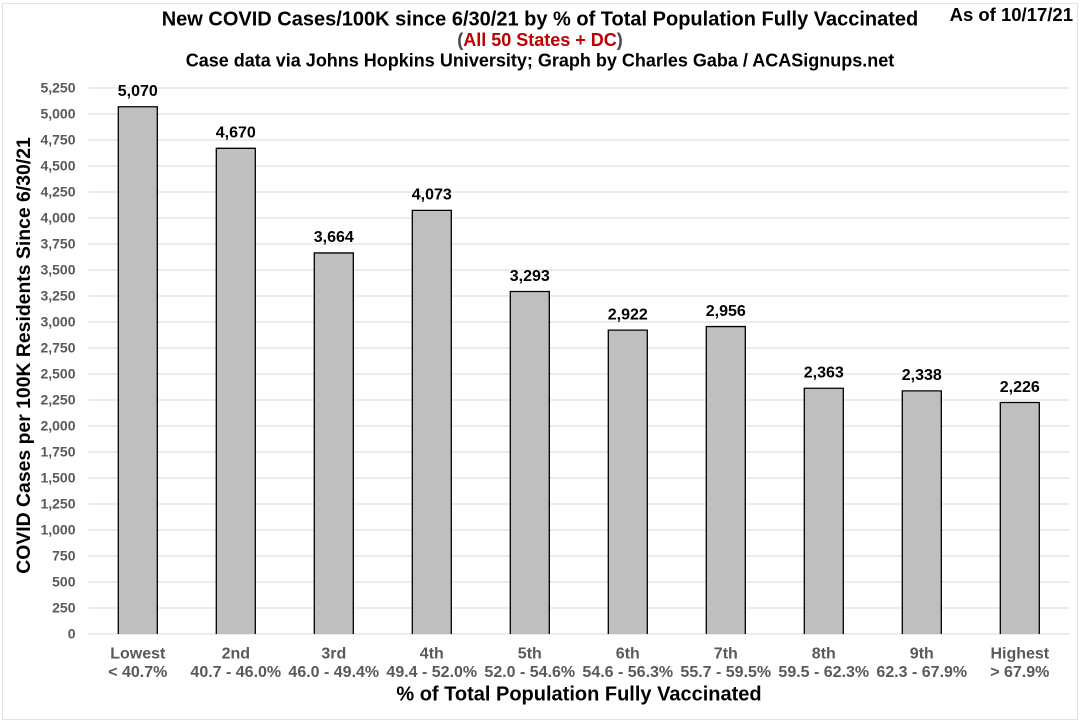 The height and width of the screenshot is (721, 1081). What do you see at coordinates (57, 165) in the screenshot?
I see `svg-text: 4,500` at bounding box center [57, 165].